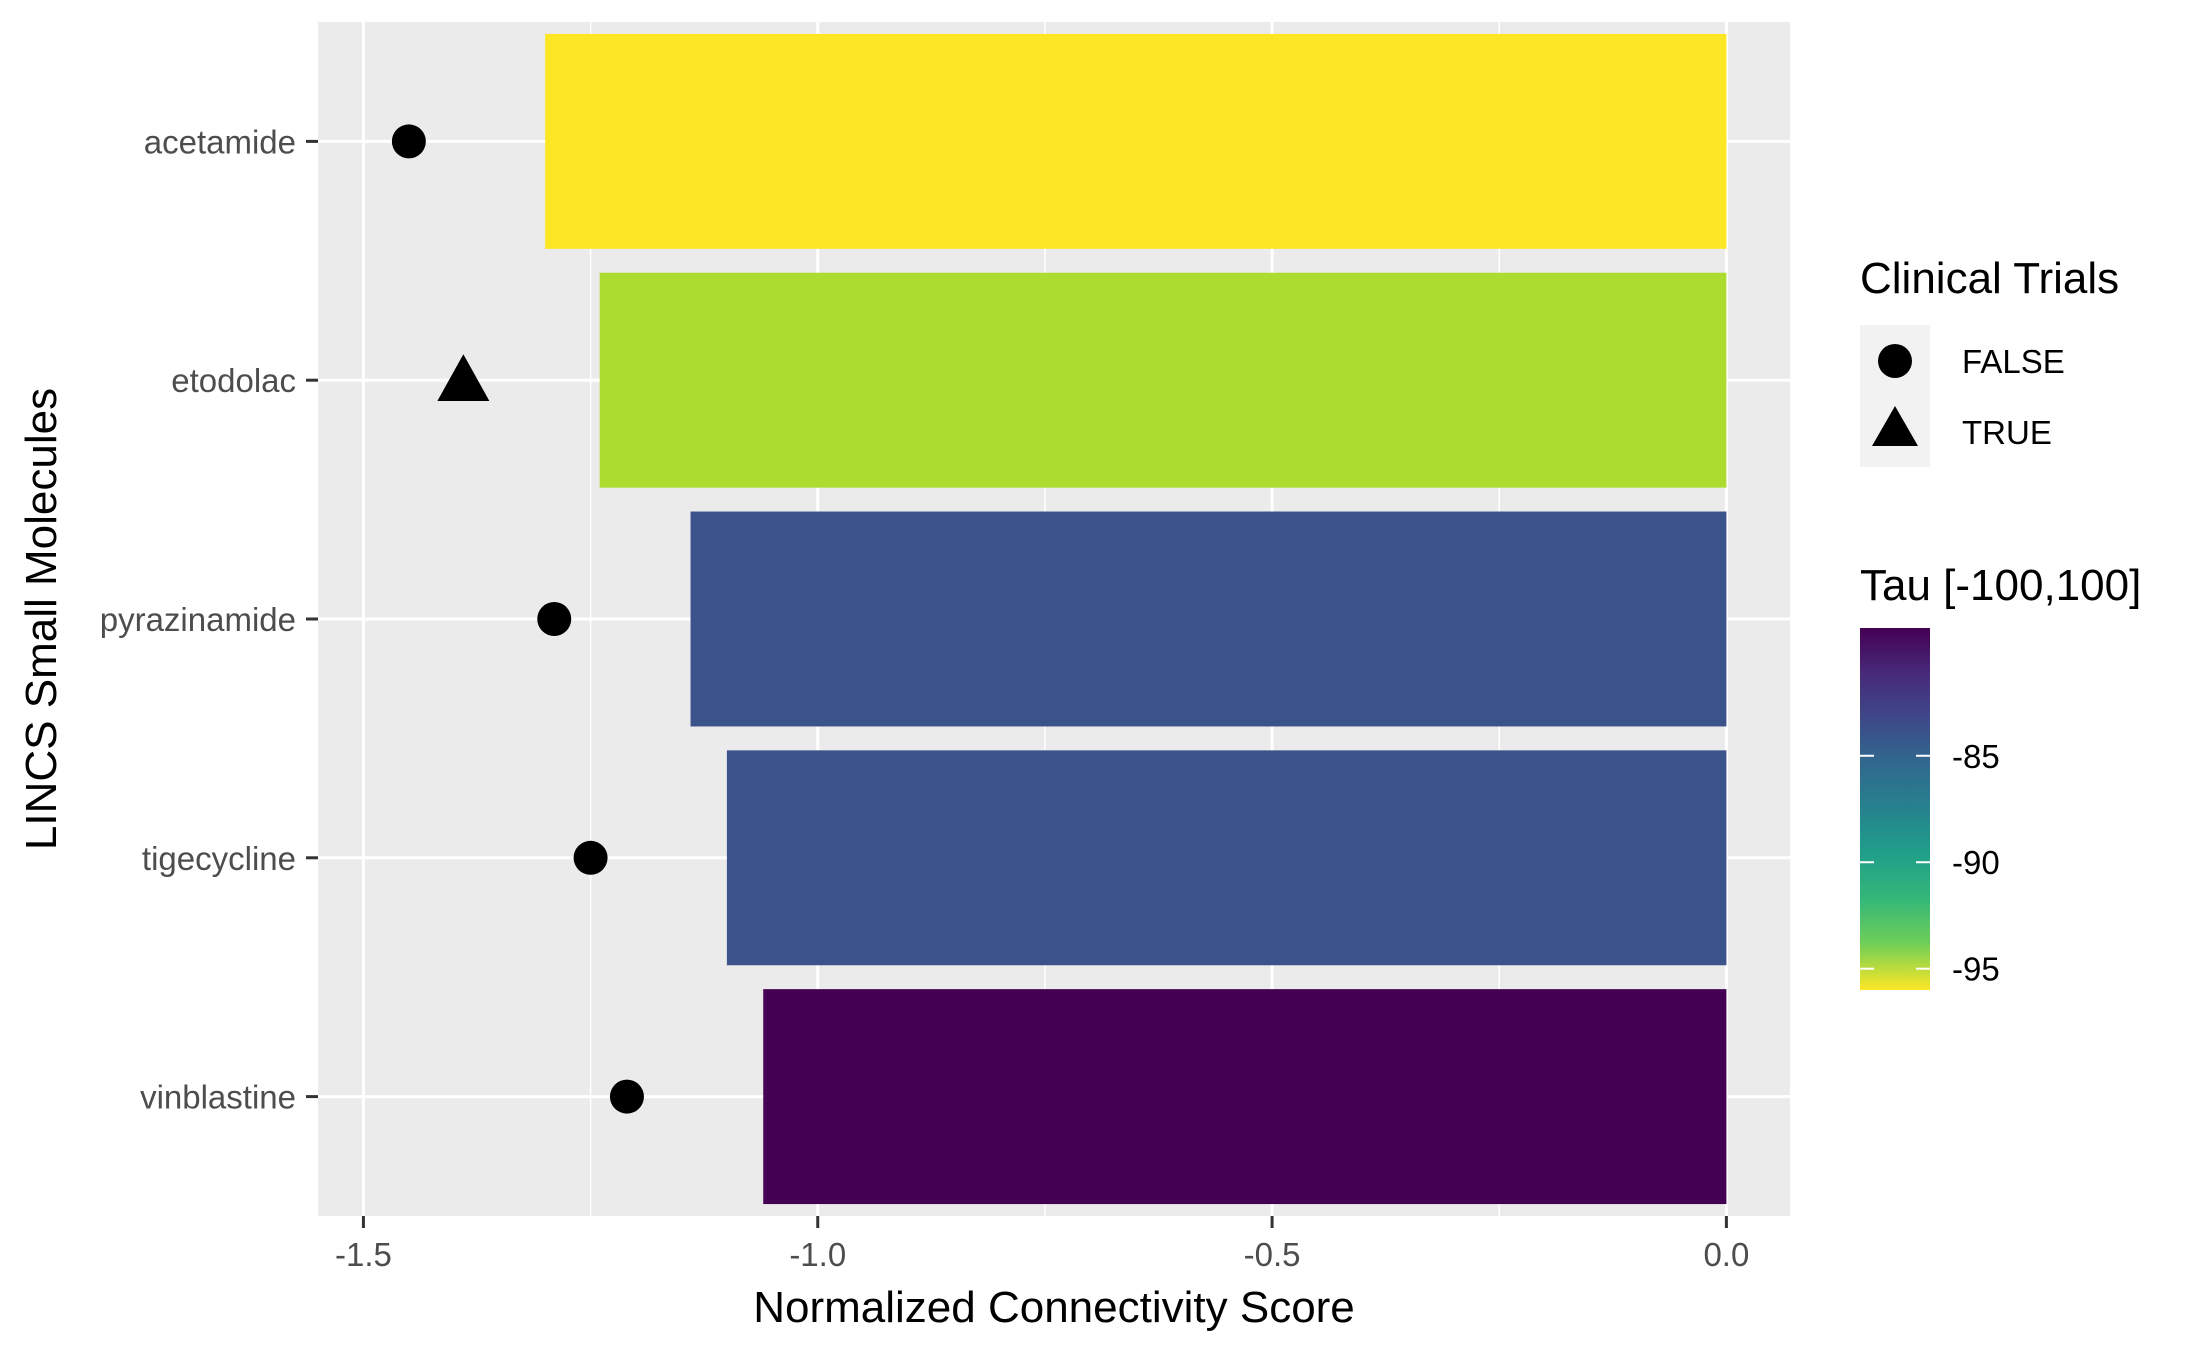 The image size is (2187, 1350). What do you see at coordinates (1976, 862) in the screenshot?
I see `color-bar-tick-label: -90` at bounding box center [1976, 862].